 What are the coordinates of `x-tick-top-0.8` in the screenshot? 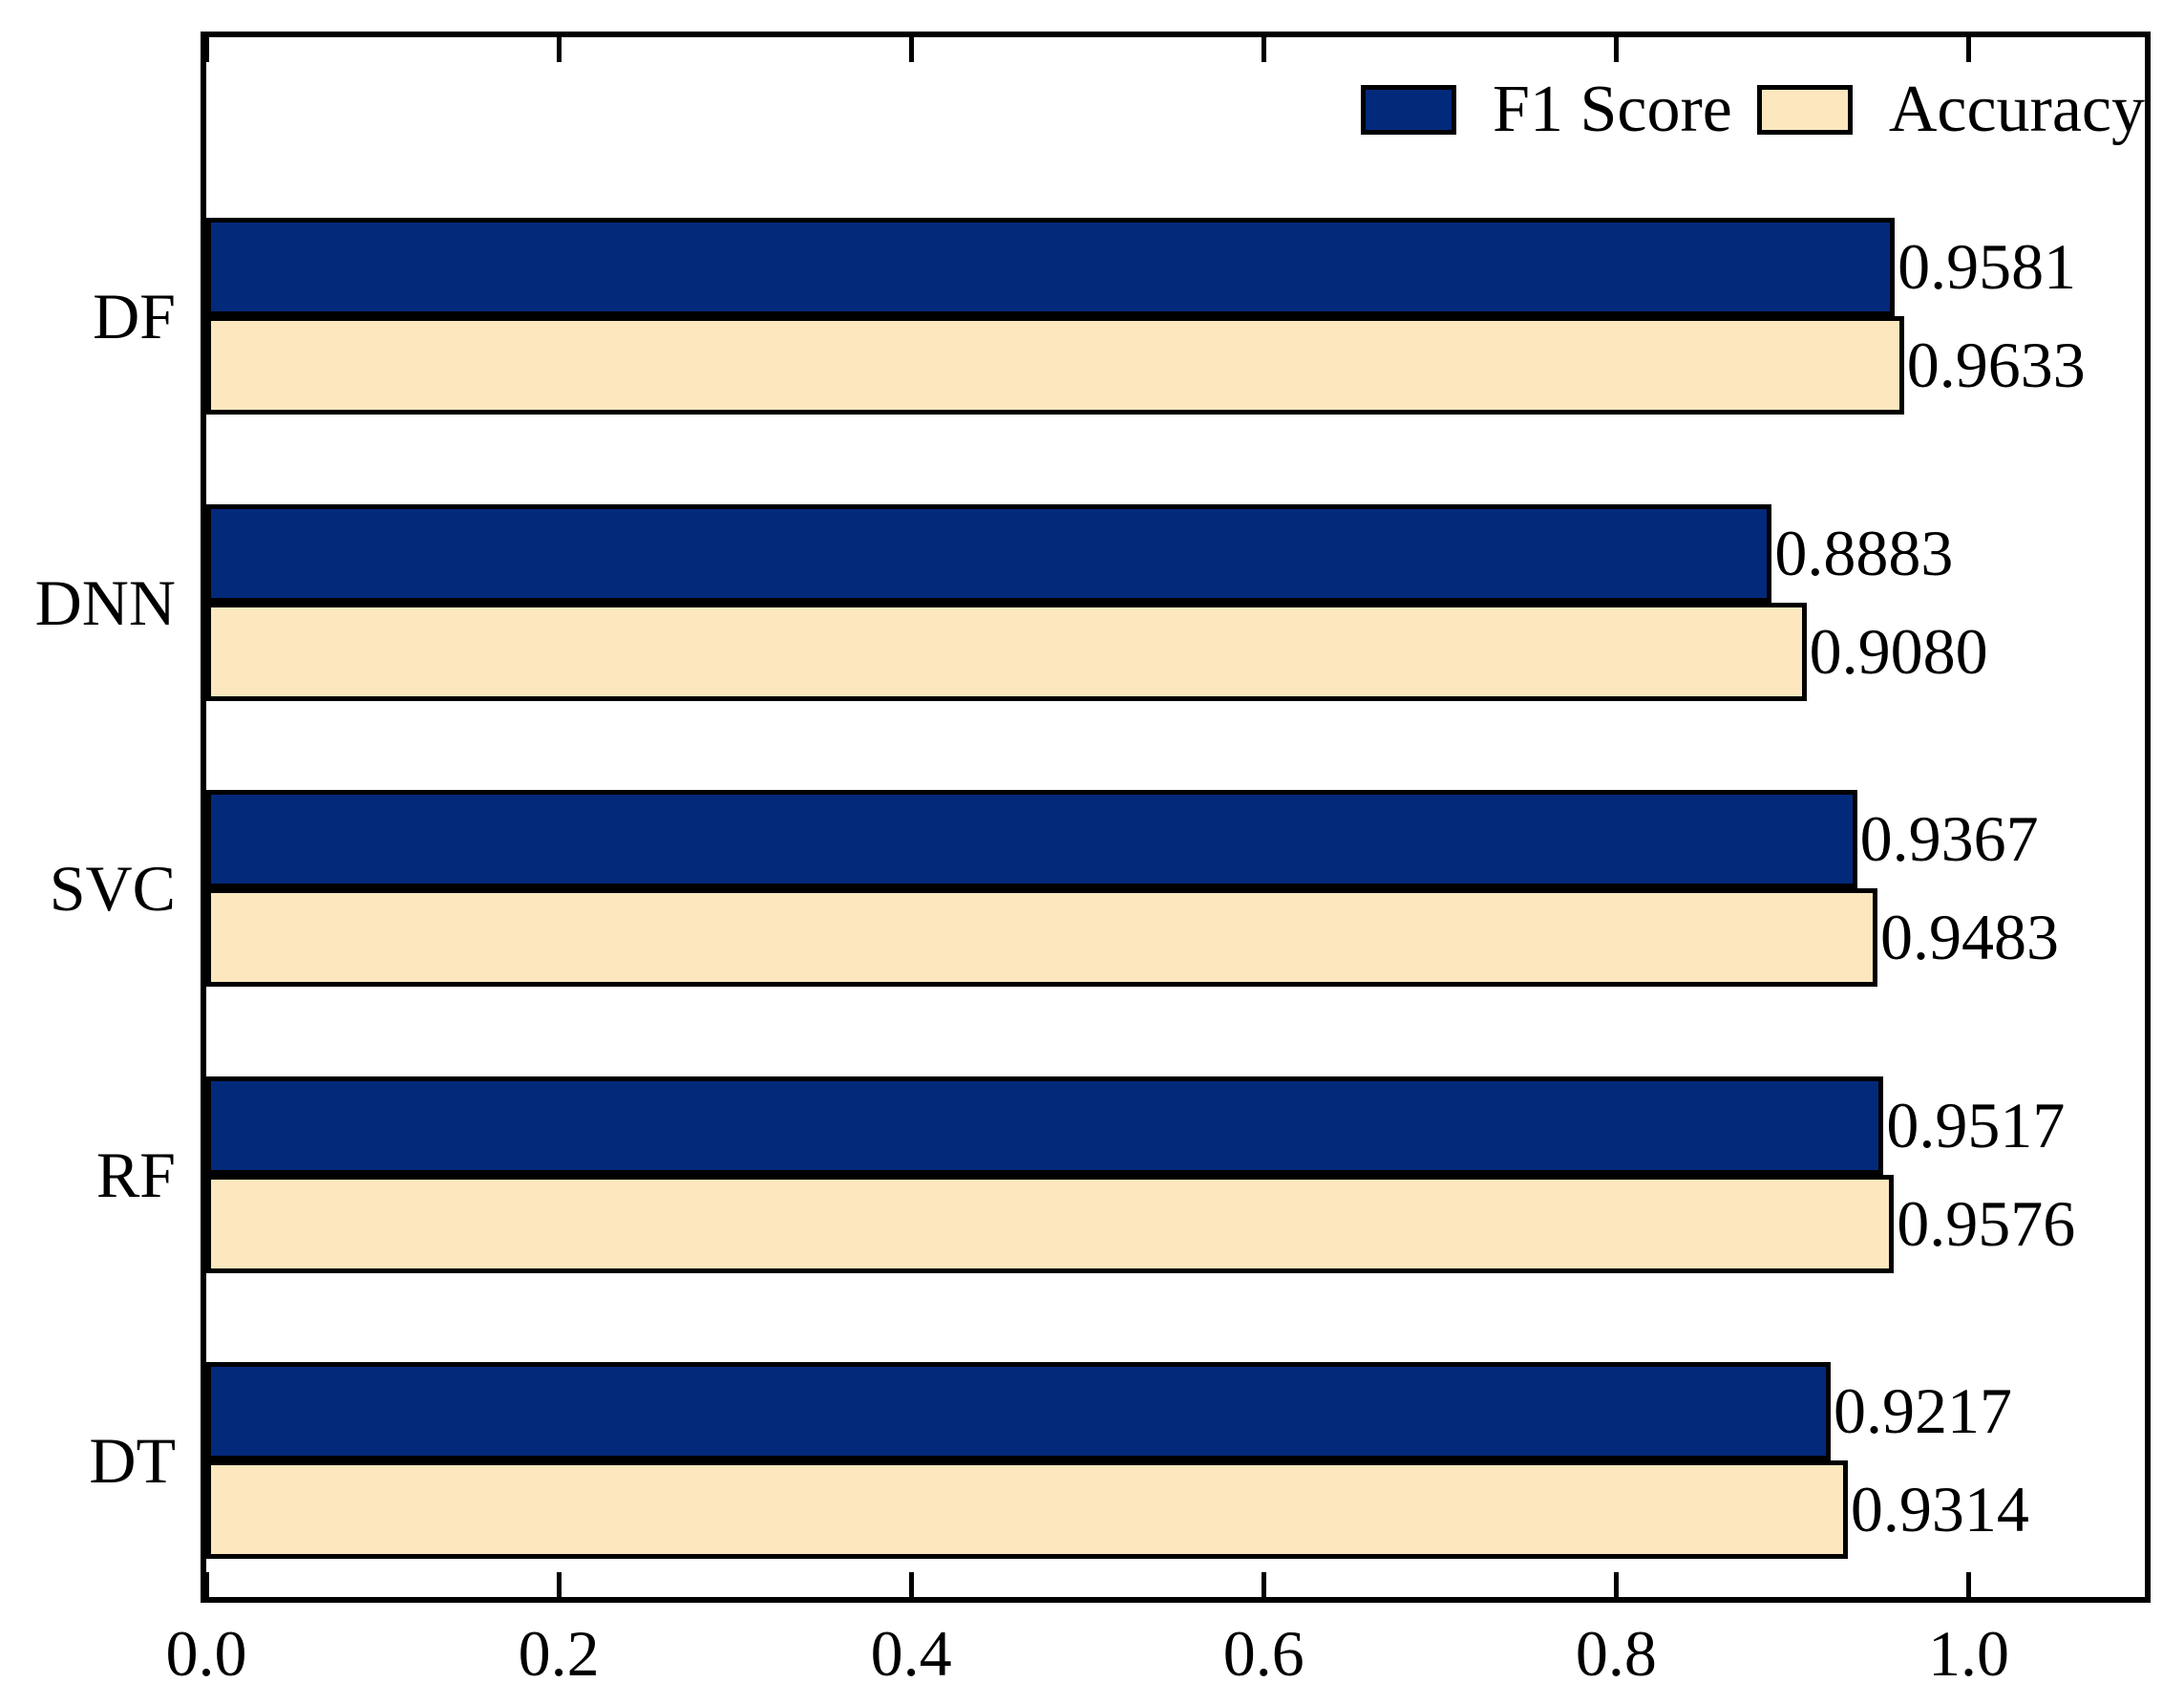 It's located at (1616, 49).